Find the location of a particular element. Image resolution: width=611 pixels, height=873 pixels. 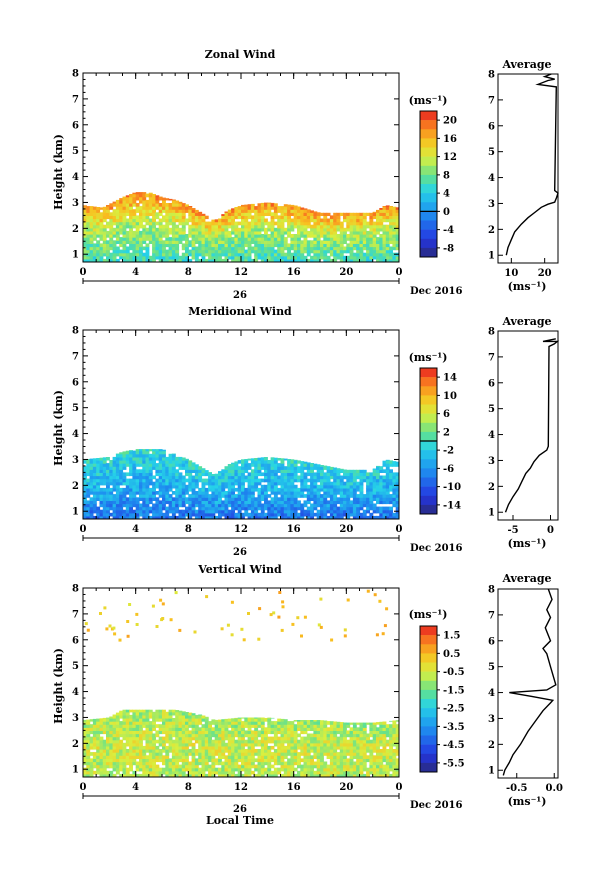

zonal-average-ytick-label: 4 is located at coordinates (491, 178).